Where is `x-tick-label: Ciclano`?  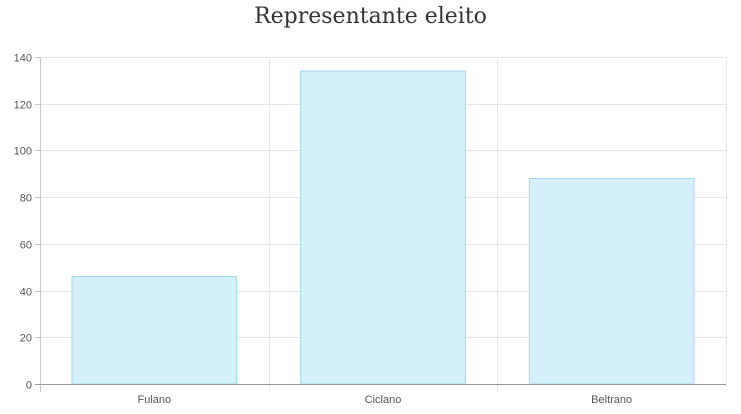
x-tick-label: Ciclano is located at coordinates (383, 400).